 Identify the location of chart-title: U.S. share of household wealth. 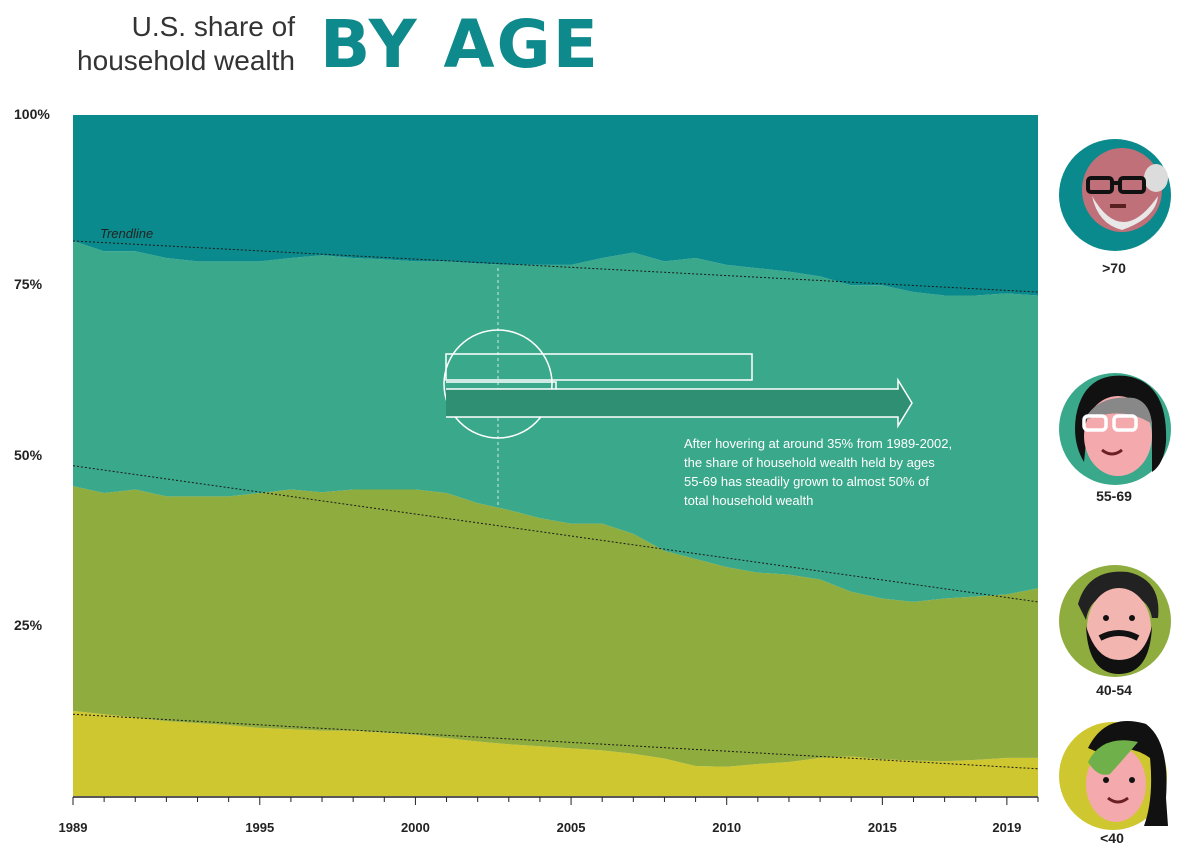
(186, 44).